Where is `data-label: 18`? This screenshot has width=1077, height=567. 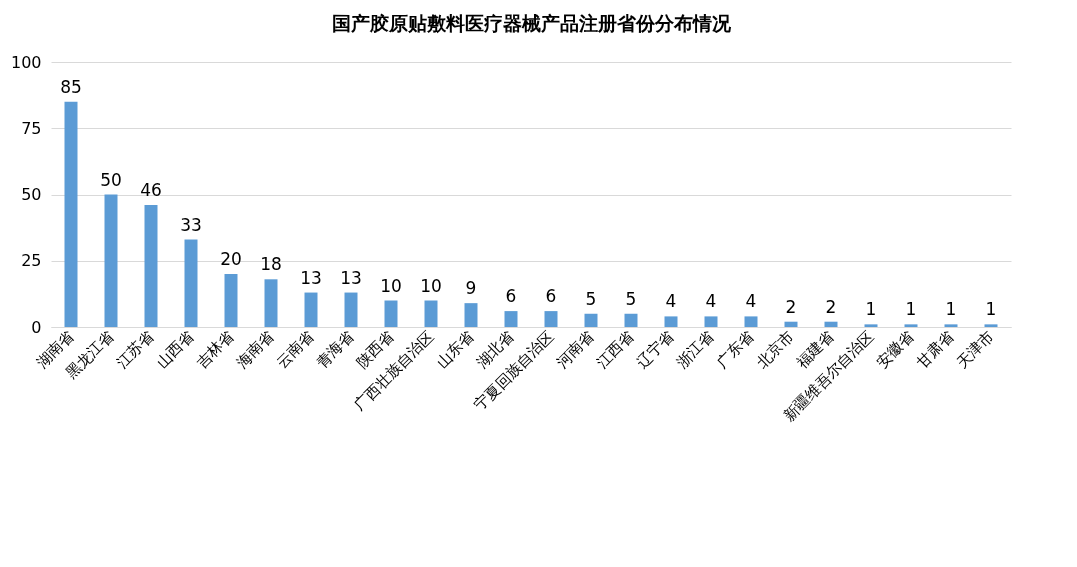 data-label: 18 is located at coordinates (271, 264).